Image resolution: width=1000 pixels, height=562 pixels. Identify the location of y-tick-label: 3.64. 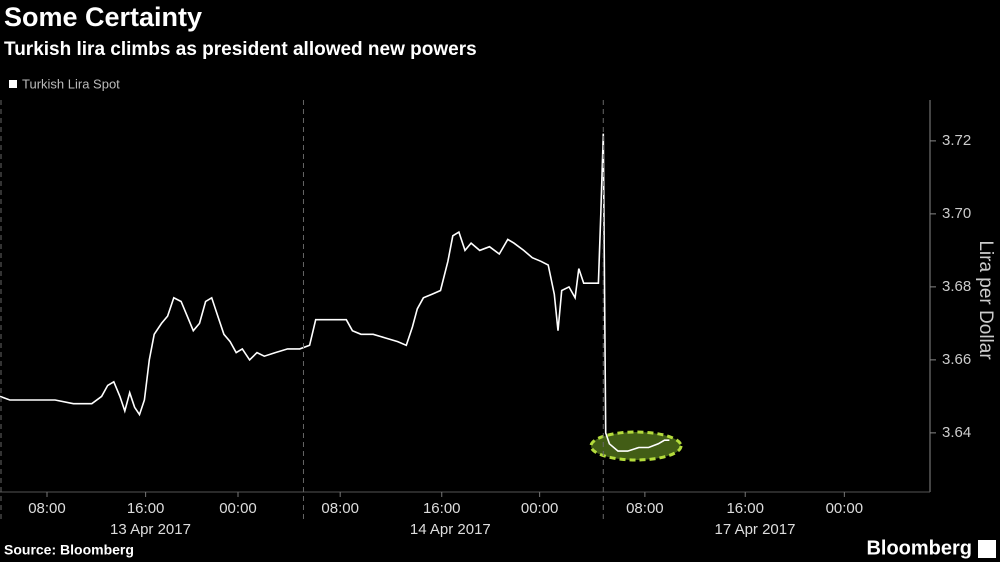
(956, 432).